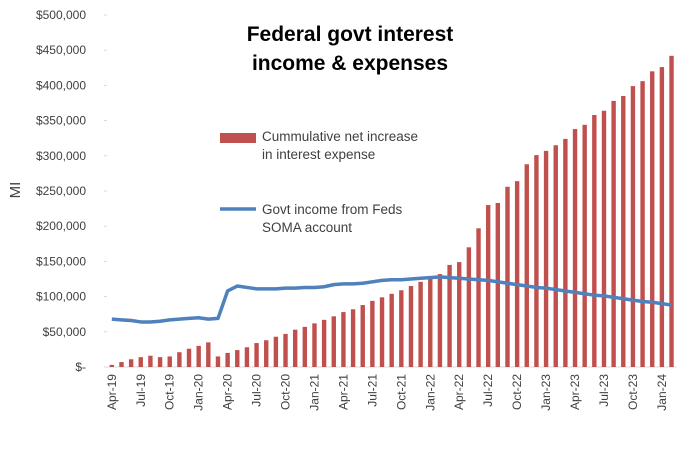 The width and height of the screenshot is (696, 455). I want to click on x-tick-label: Apr-19, so click(112, 392).